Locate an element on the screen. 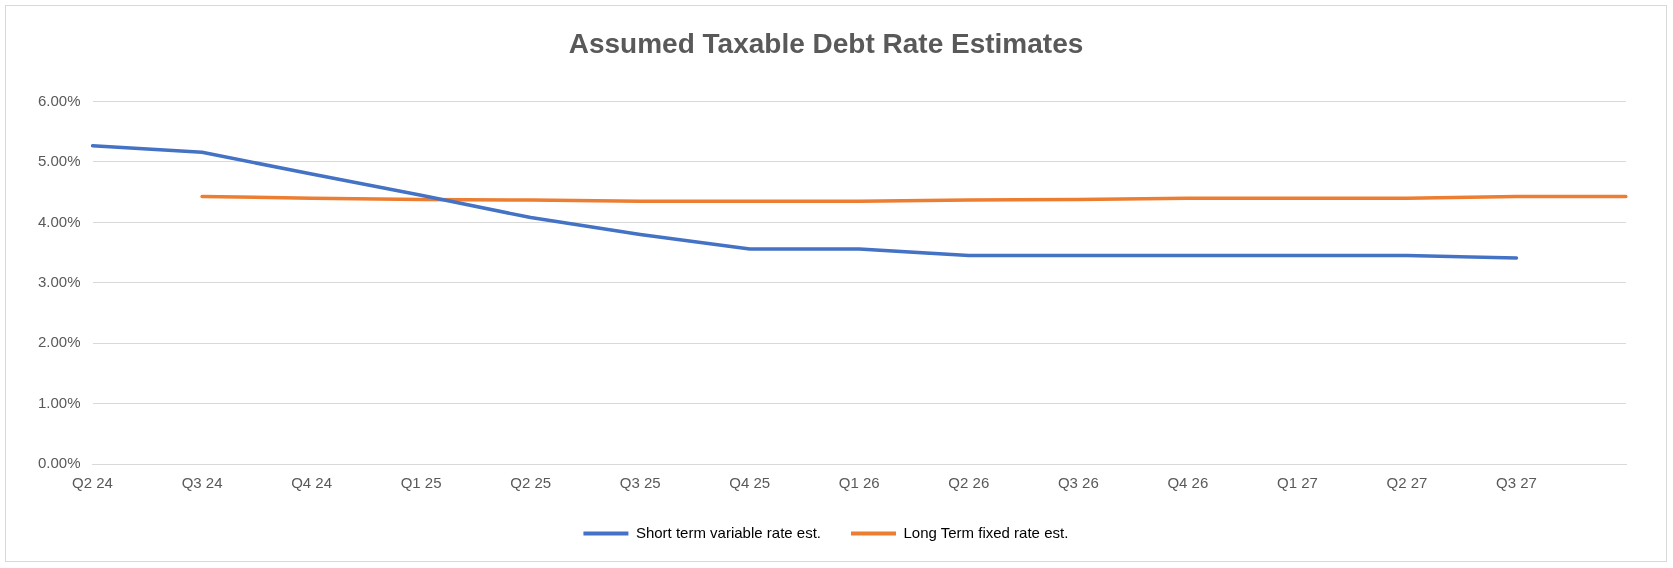 This screenshot has width=1673, height=568. legend-label: Short term variable rate est. is located at coordinates (728, 532).